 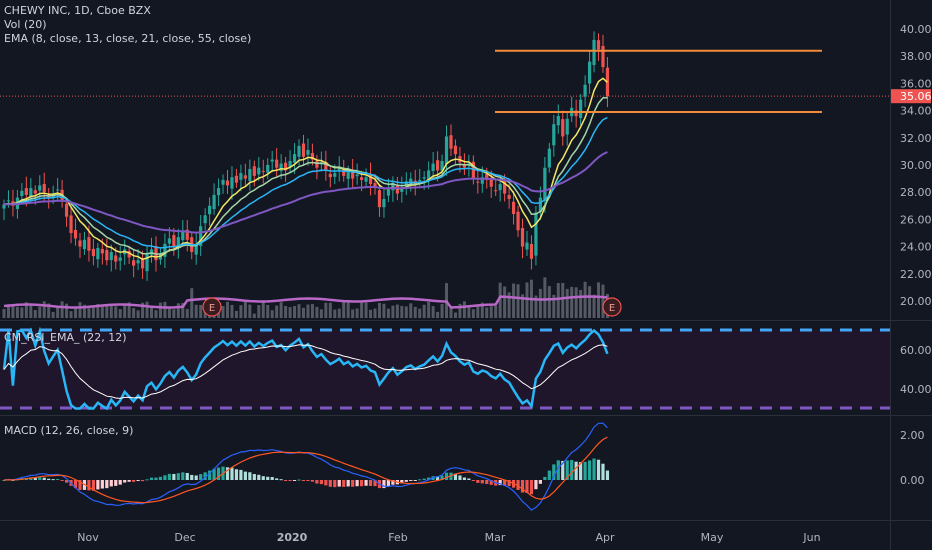 I want to click on price-axis-tick-label: 22.00, so click(x=916, y=274).